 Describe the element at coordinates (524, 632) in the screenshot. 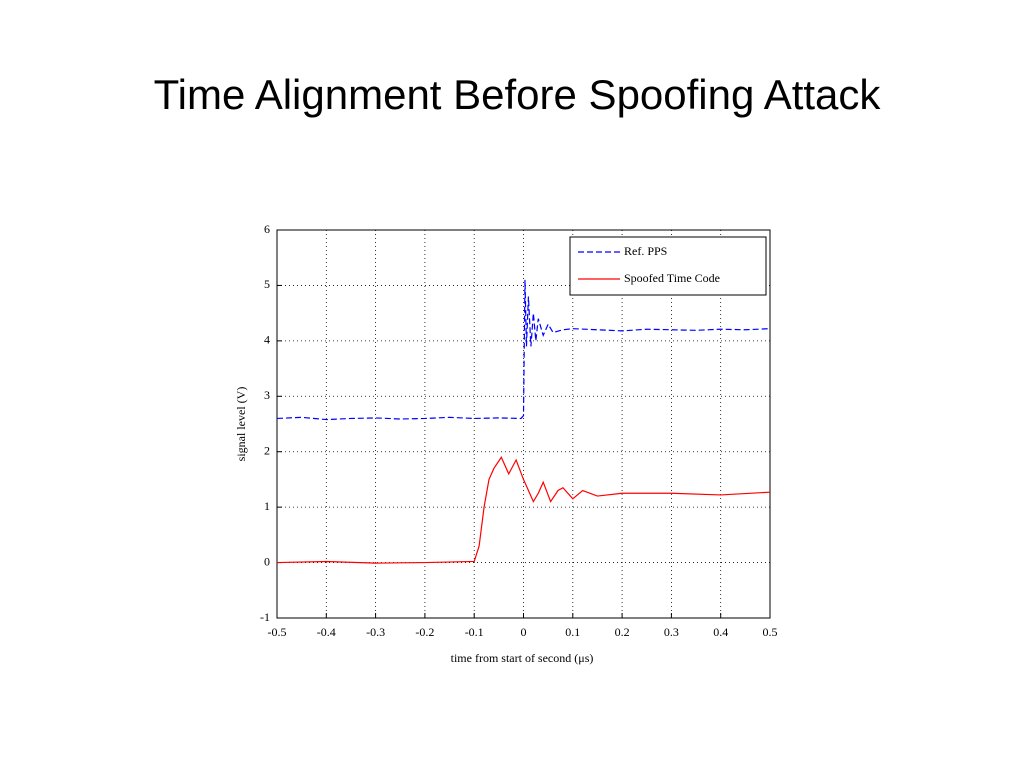

I see `x-tick-label: 0` at that location.